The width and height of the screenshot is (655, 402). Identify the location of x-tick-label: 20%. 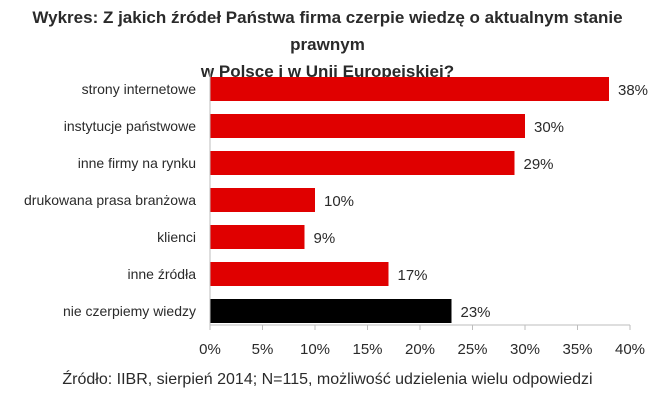
(420, 349).